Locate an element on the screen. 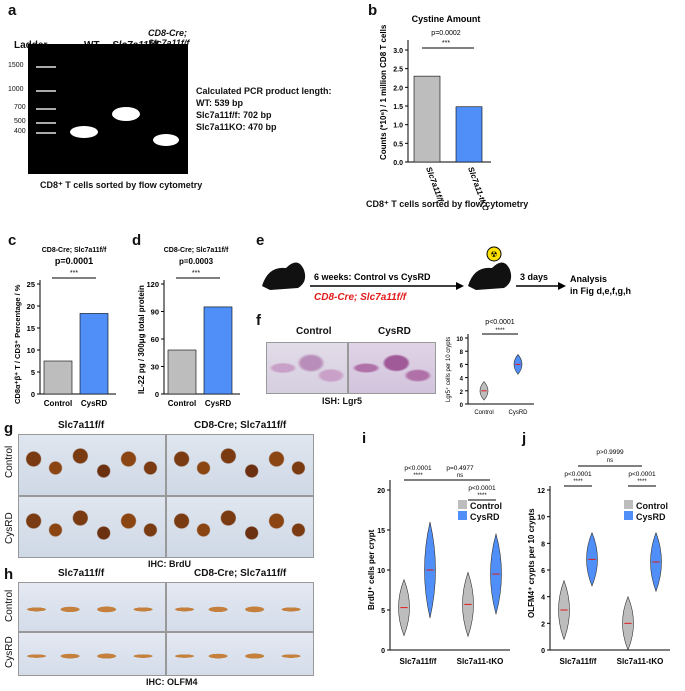 The image size is (685, 691). lane-label-cre-2: Slc7a11f/f is located at coordinates (169, 43).